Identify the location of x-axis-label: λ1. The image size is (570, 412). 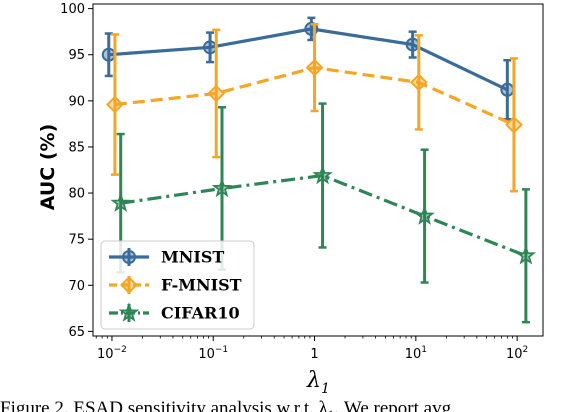
(318, 382).